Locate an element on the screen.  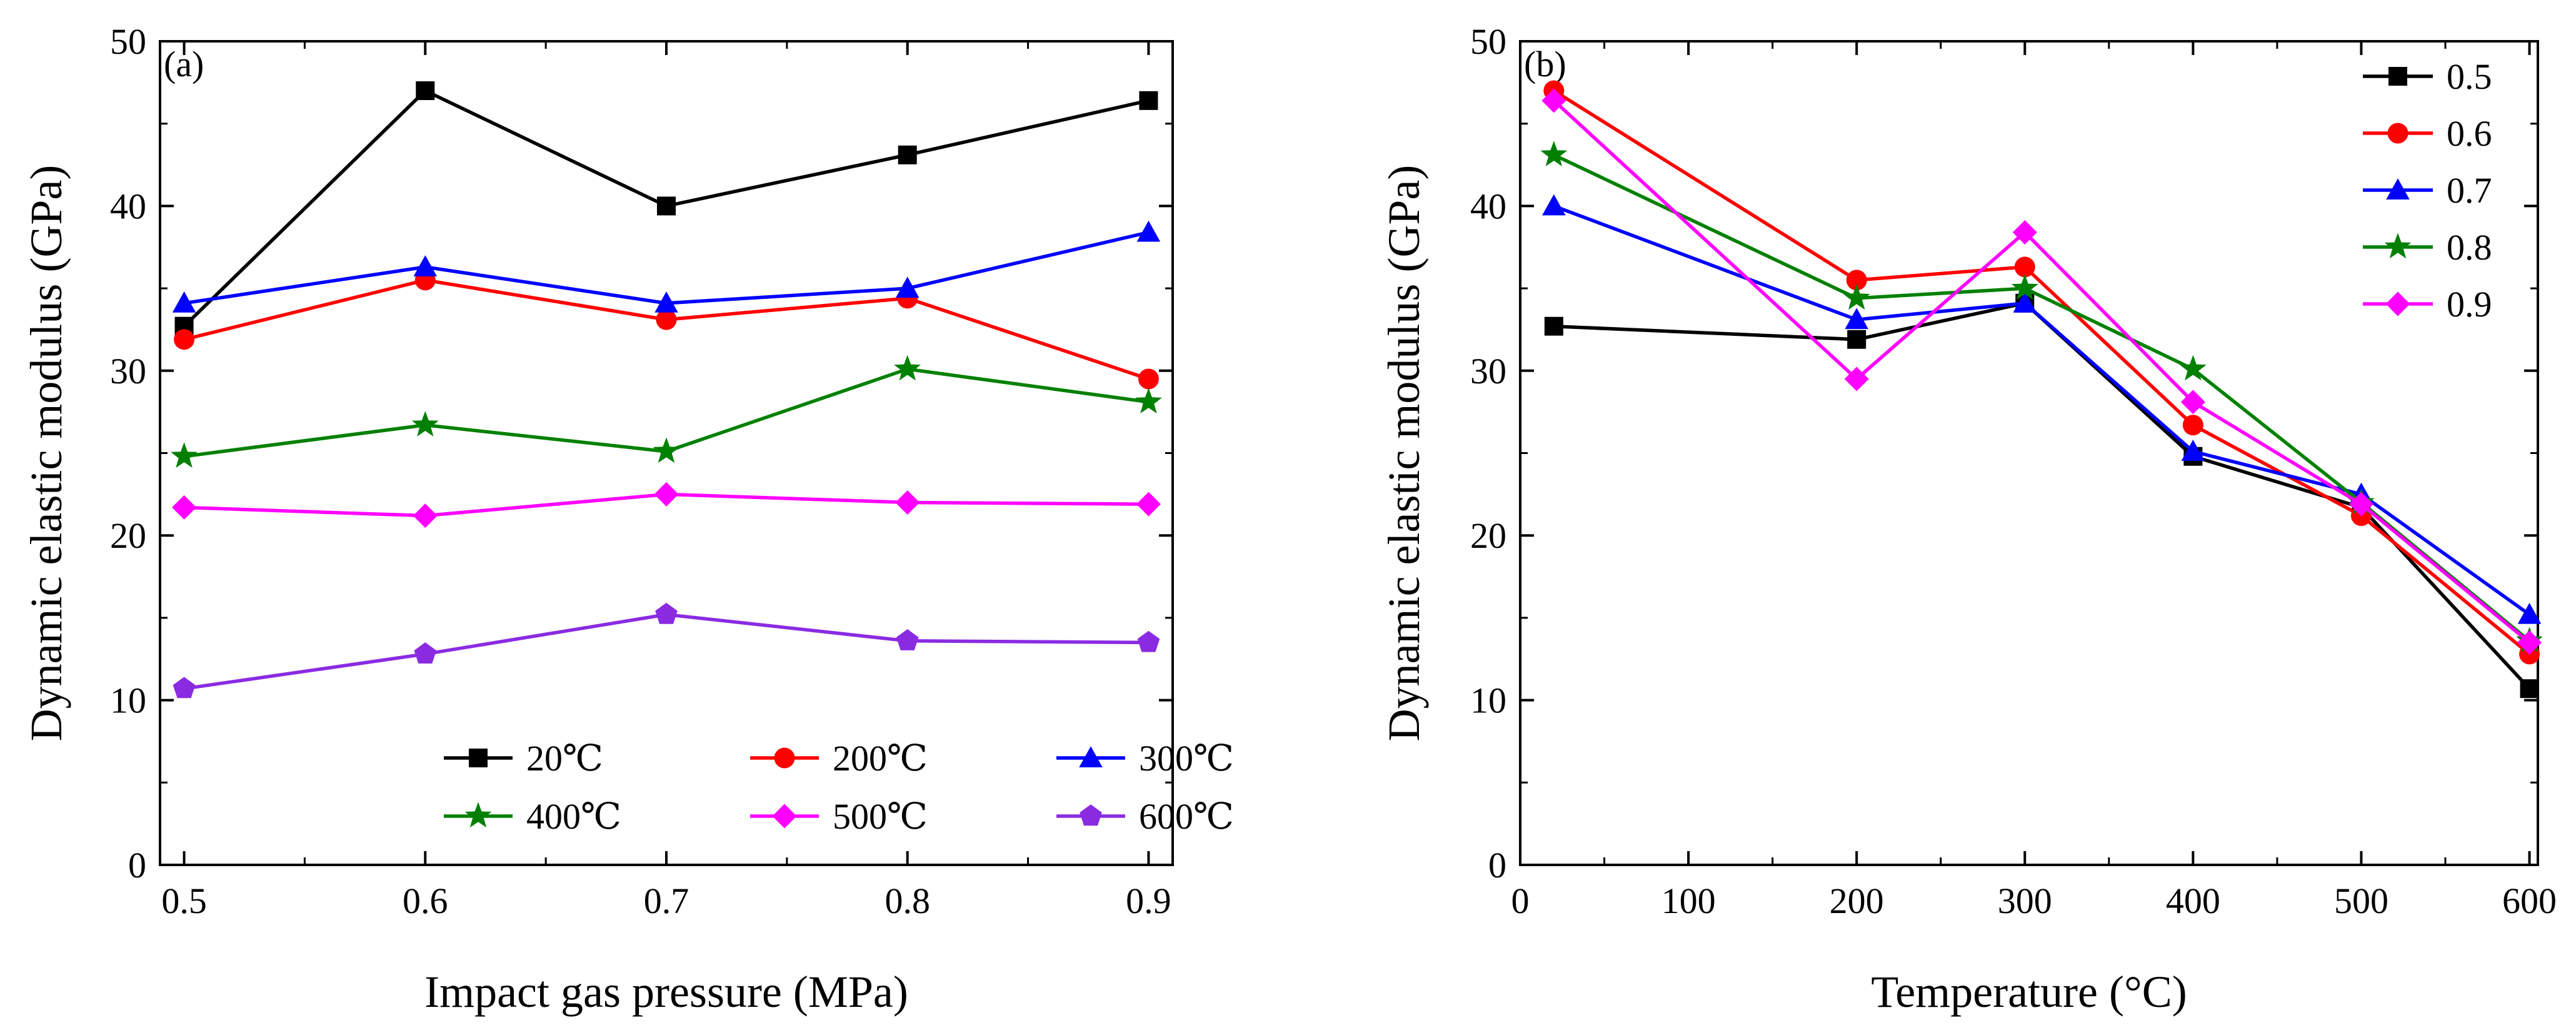
panel-a-x-tick-label: 0.8 is located at coordinates (907, 901).